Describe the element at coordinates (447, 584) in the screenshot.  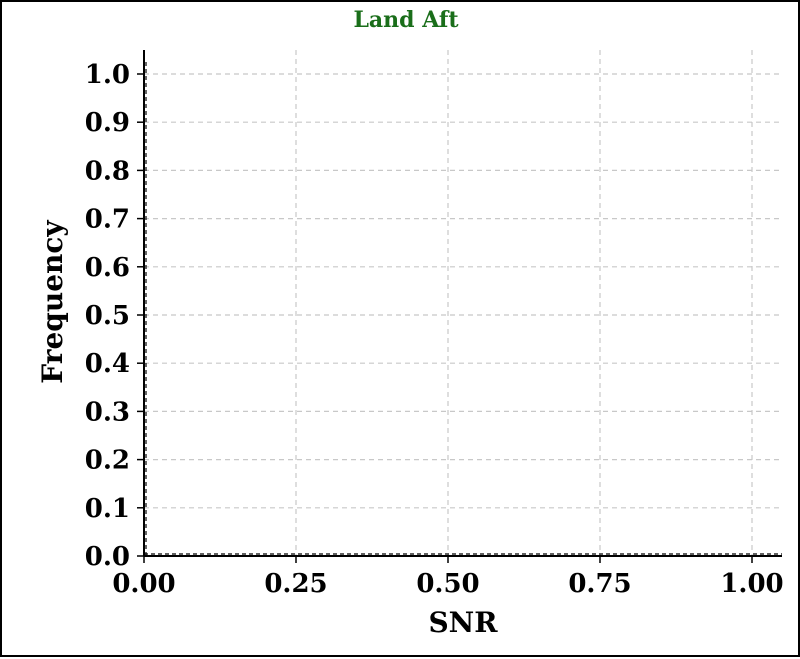
I see `x-tick-label: 0.50` at that location.